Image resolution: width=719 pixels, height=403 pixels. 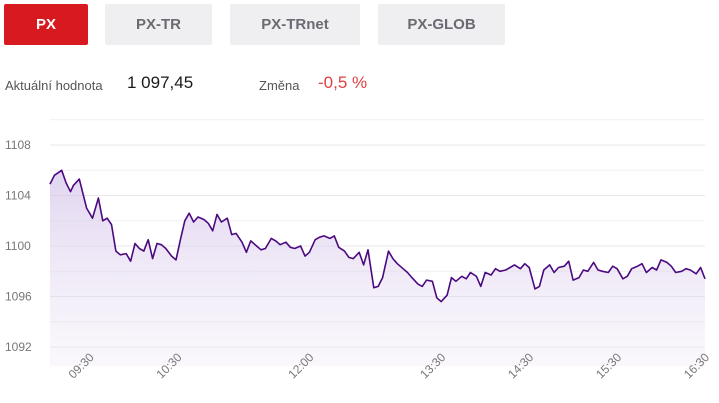 What do you see at coordinates (295, 24) in the screenshot?
I see `tab-px-trnet: PX-TRnet` at bounding box center [295, 24].